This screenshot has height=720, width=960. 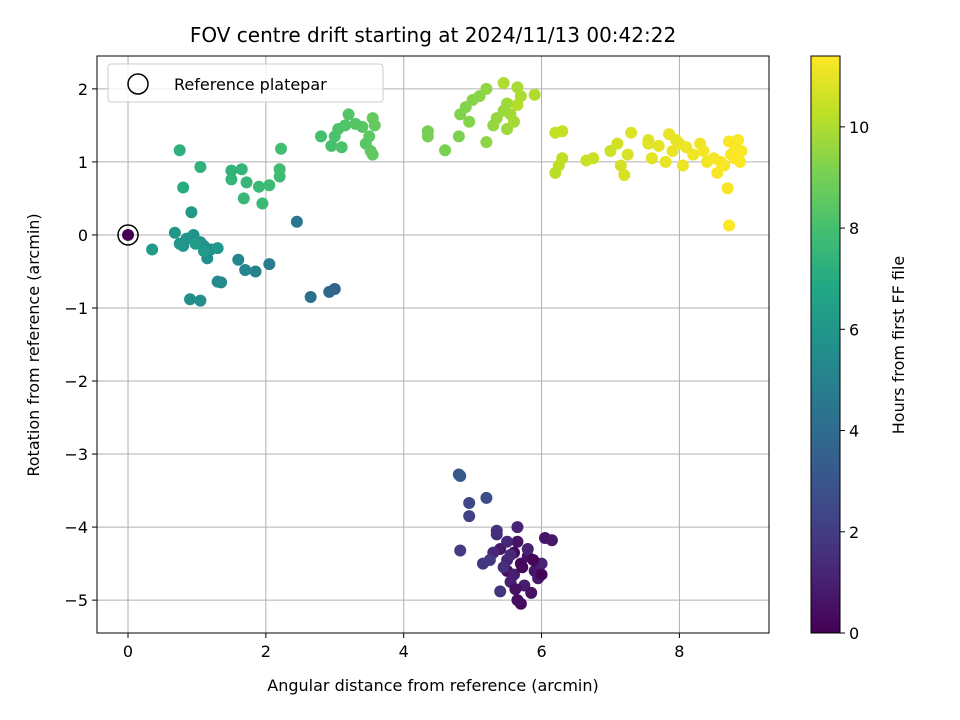 What do you see at coordinates (854, 633) in the screenshot?
I see `colorbar-tick-label: 0` at bounding box center [854, 633].